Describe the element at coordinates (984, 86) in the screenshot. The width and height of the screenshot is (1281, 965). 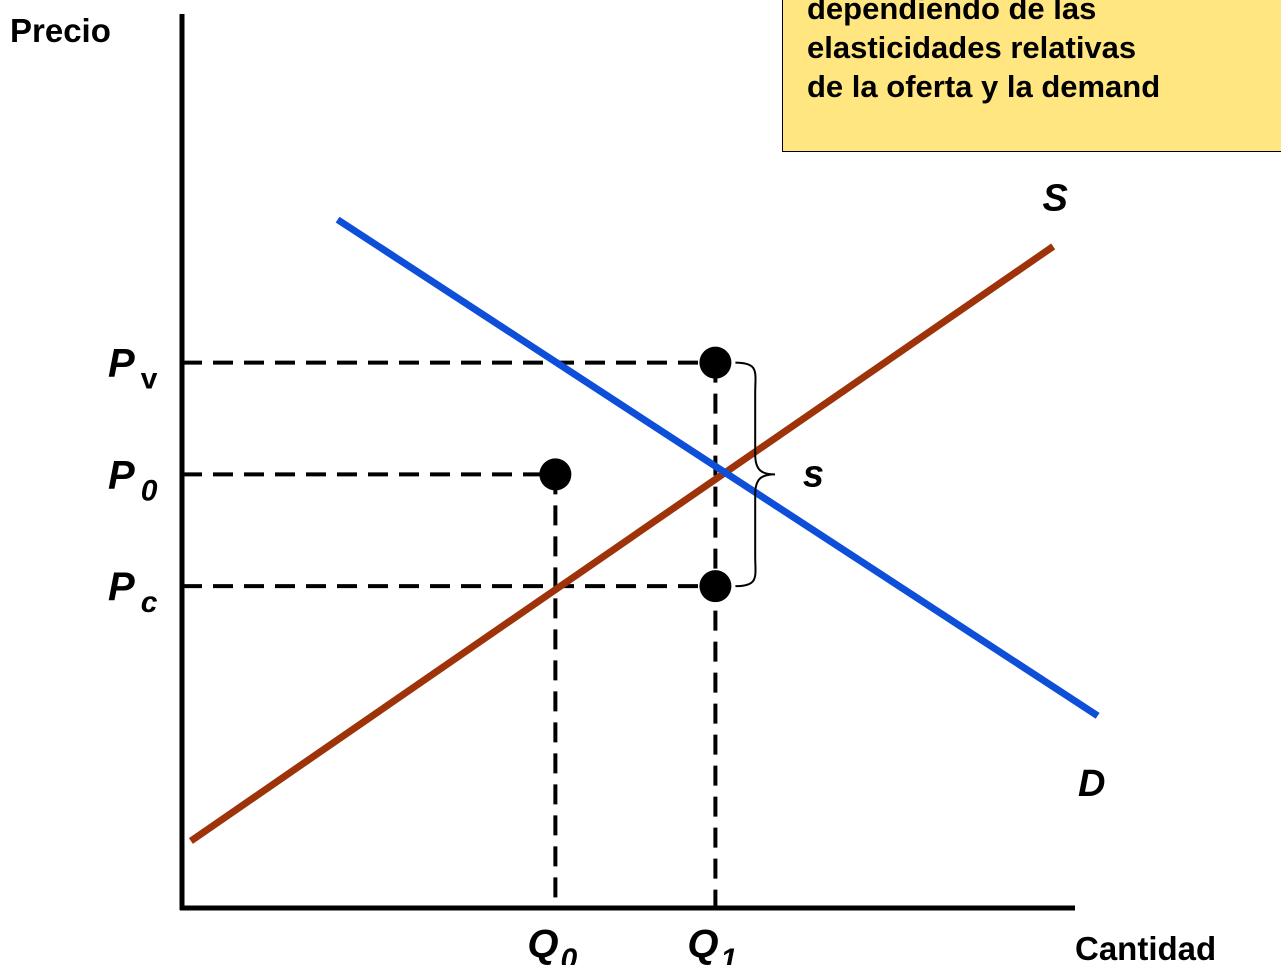
I see `callout-line-3: de la oferta y la demand` at that location.